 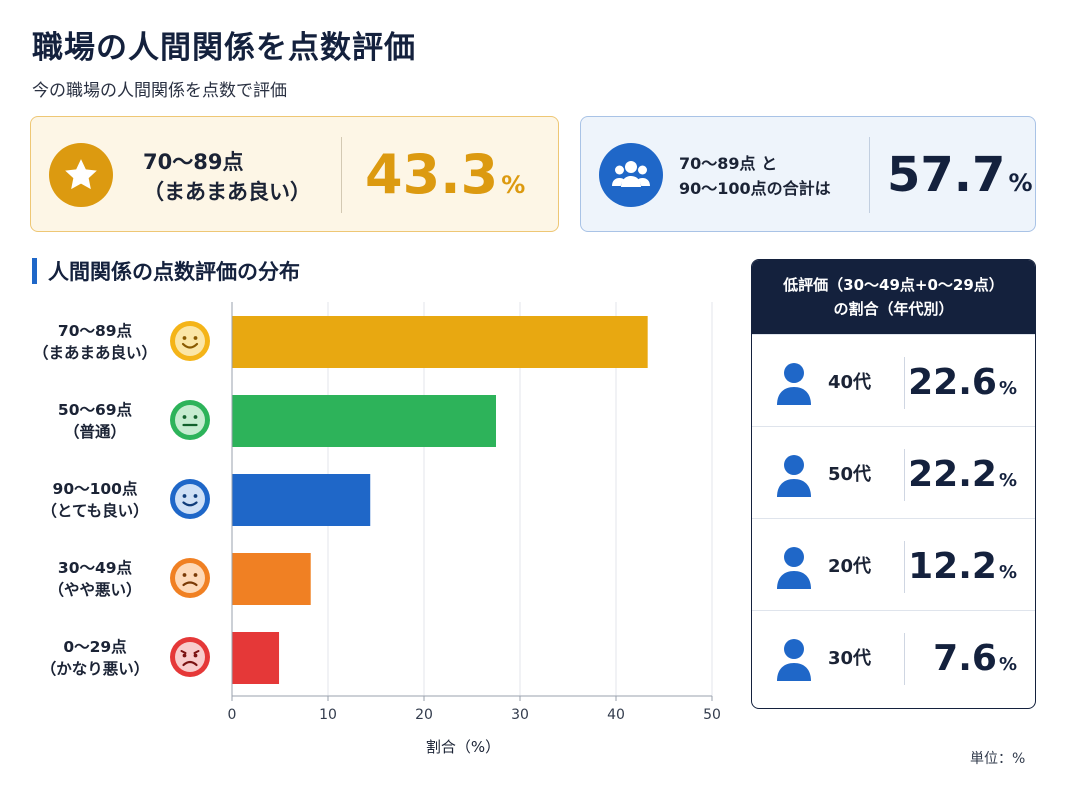 I want to click on age-value: 7.6%, so click(x=975, y=658).